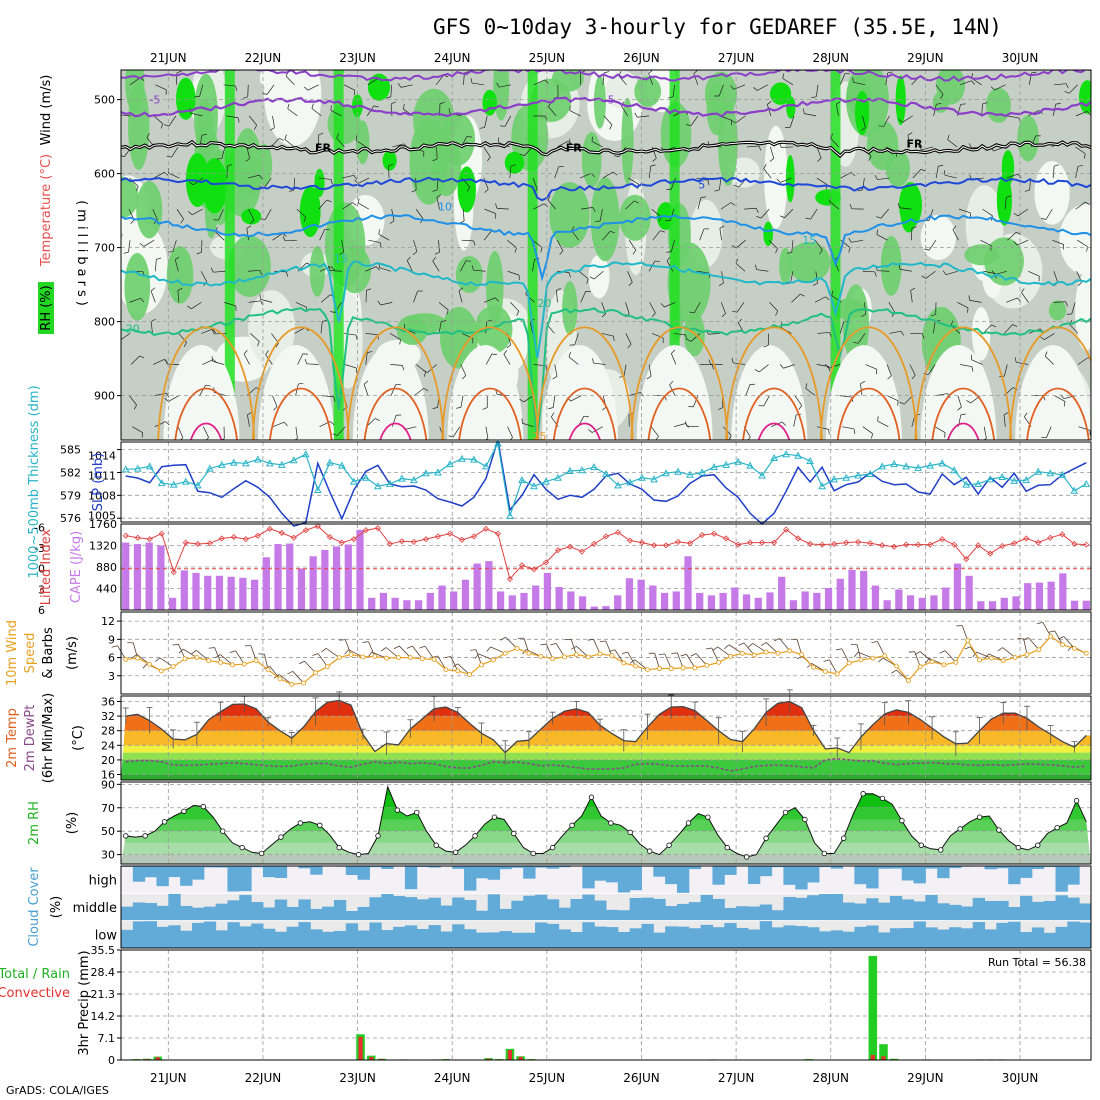  I want to click on precip-convective-bar, so click(488, 1059).